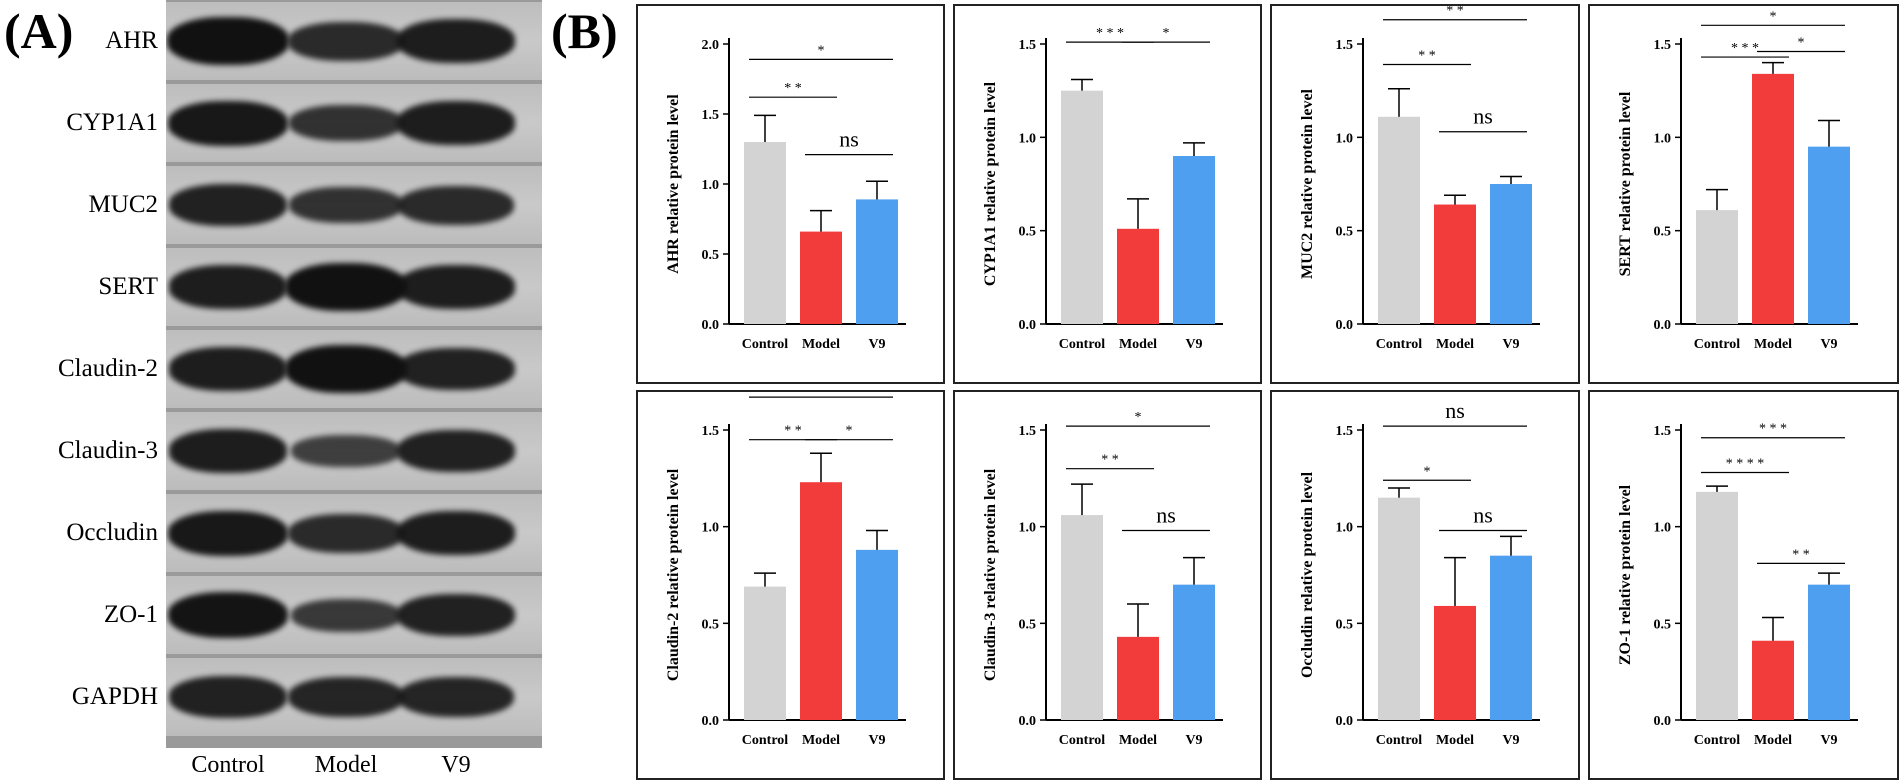  Describe the element at coordinates (346, 765) in the screenshot. I see `blot-lane-label: Model` at that location.